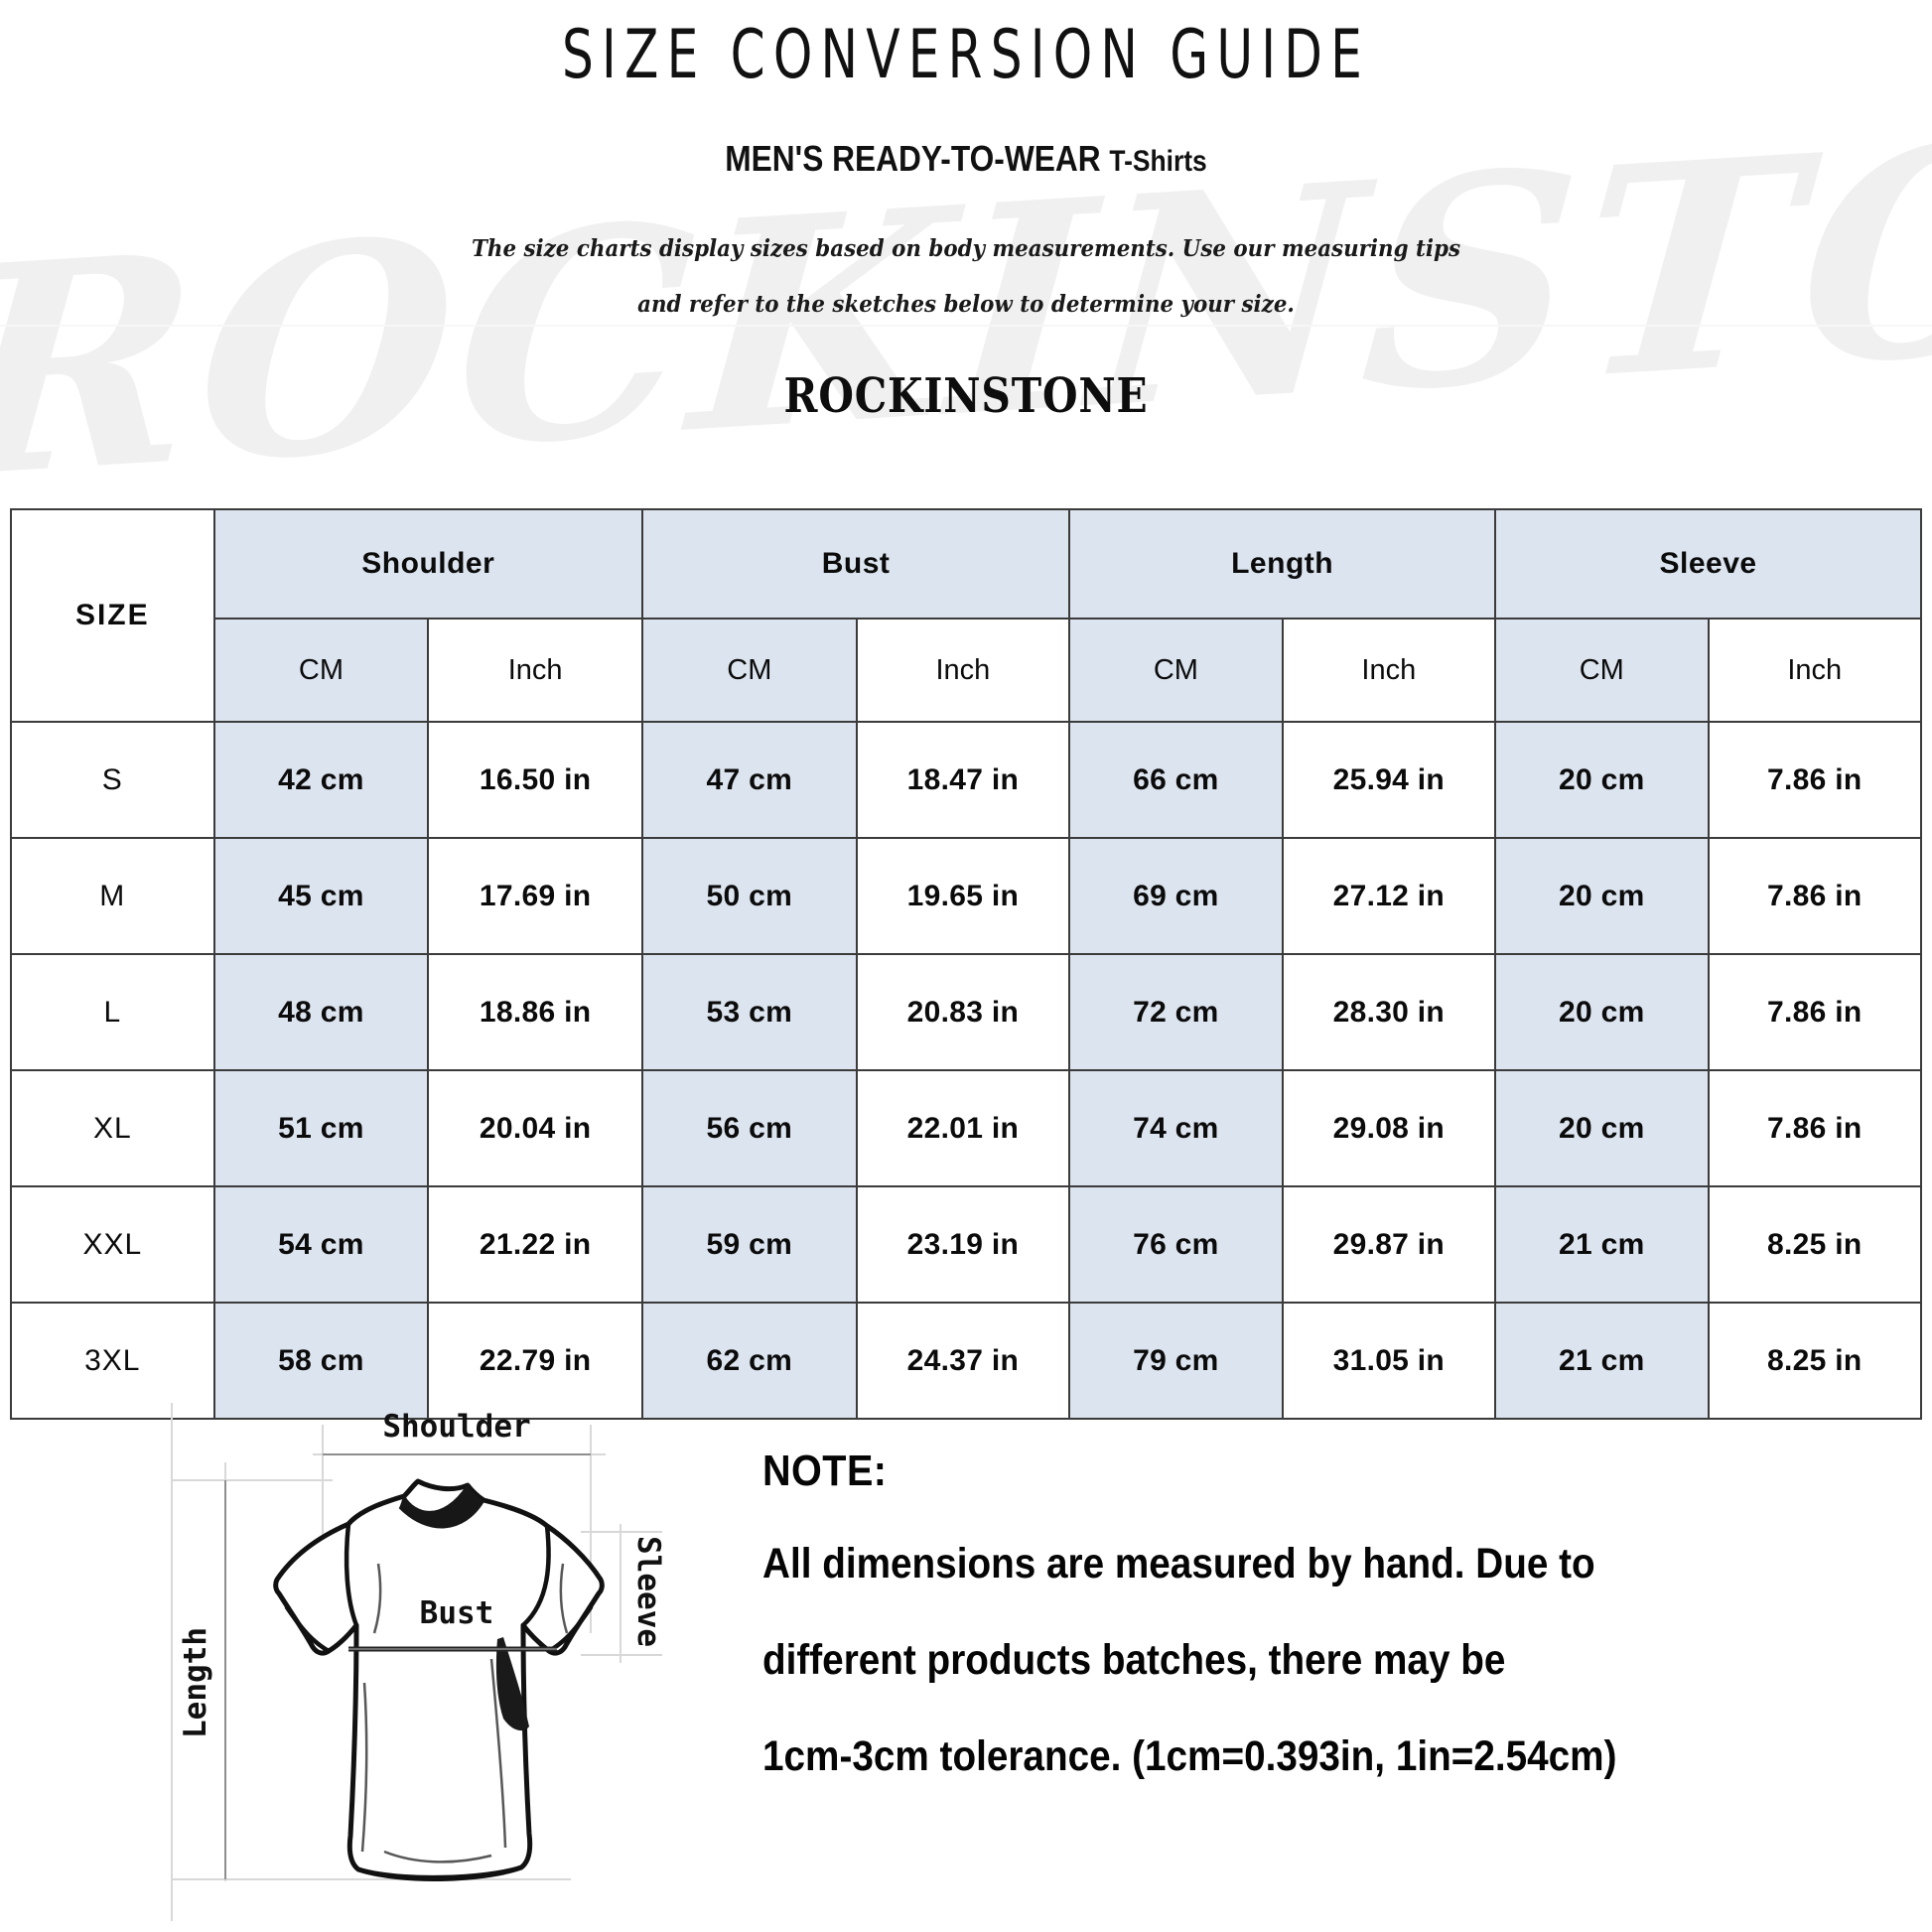 This screenshot has height=1932, width=1932. Describe the element at coordinates (1708, 564) in the screenshot. I see `header-group-sleeve: Sleeve` at that location.